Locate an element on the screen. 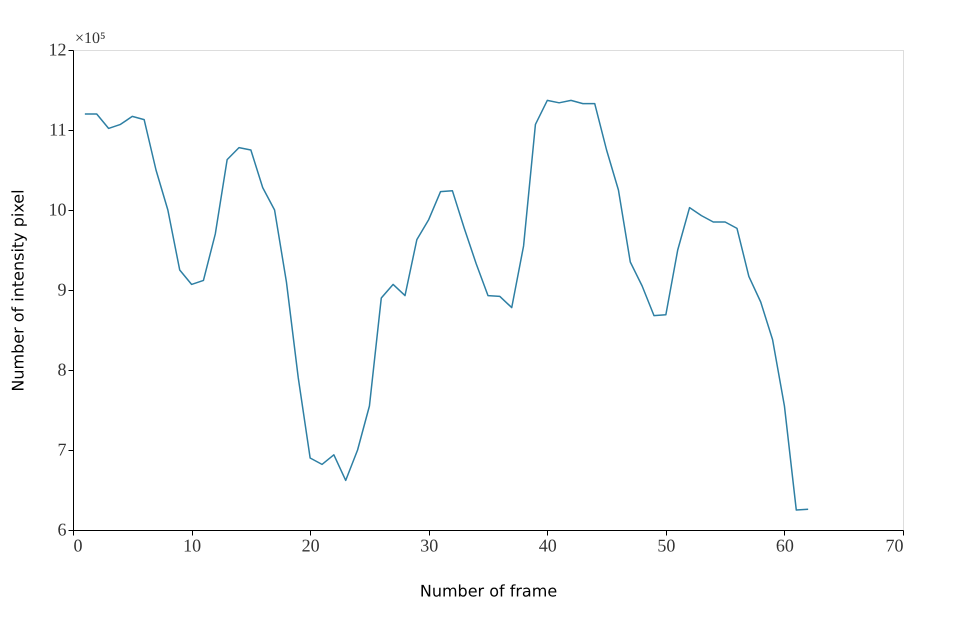 Image resolution: width=974 pixels, height=628 pixels. y-tick-label: 12 is located at coordinates (57, 50).